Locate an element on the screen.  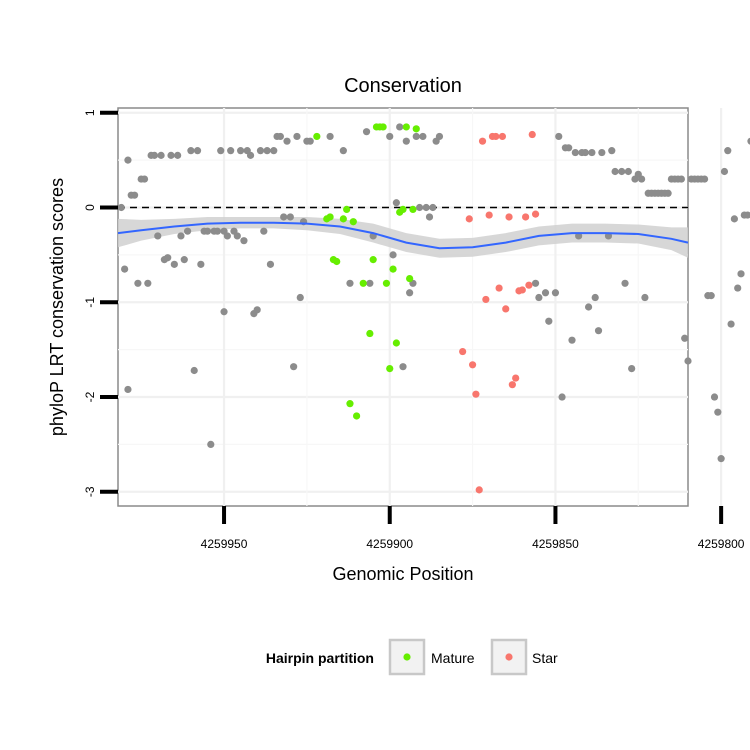
y-tick-label: 1 is located at coordinates (90, 112).